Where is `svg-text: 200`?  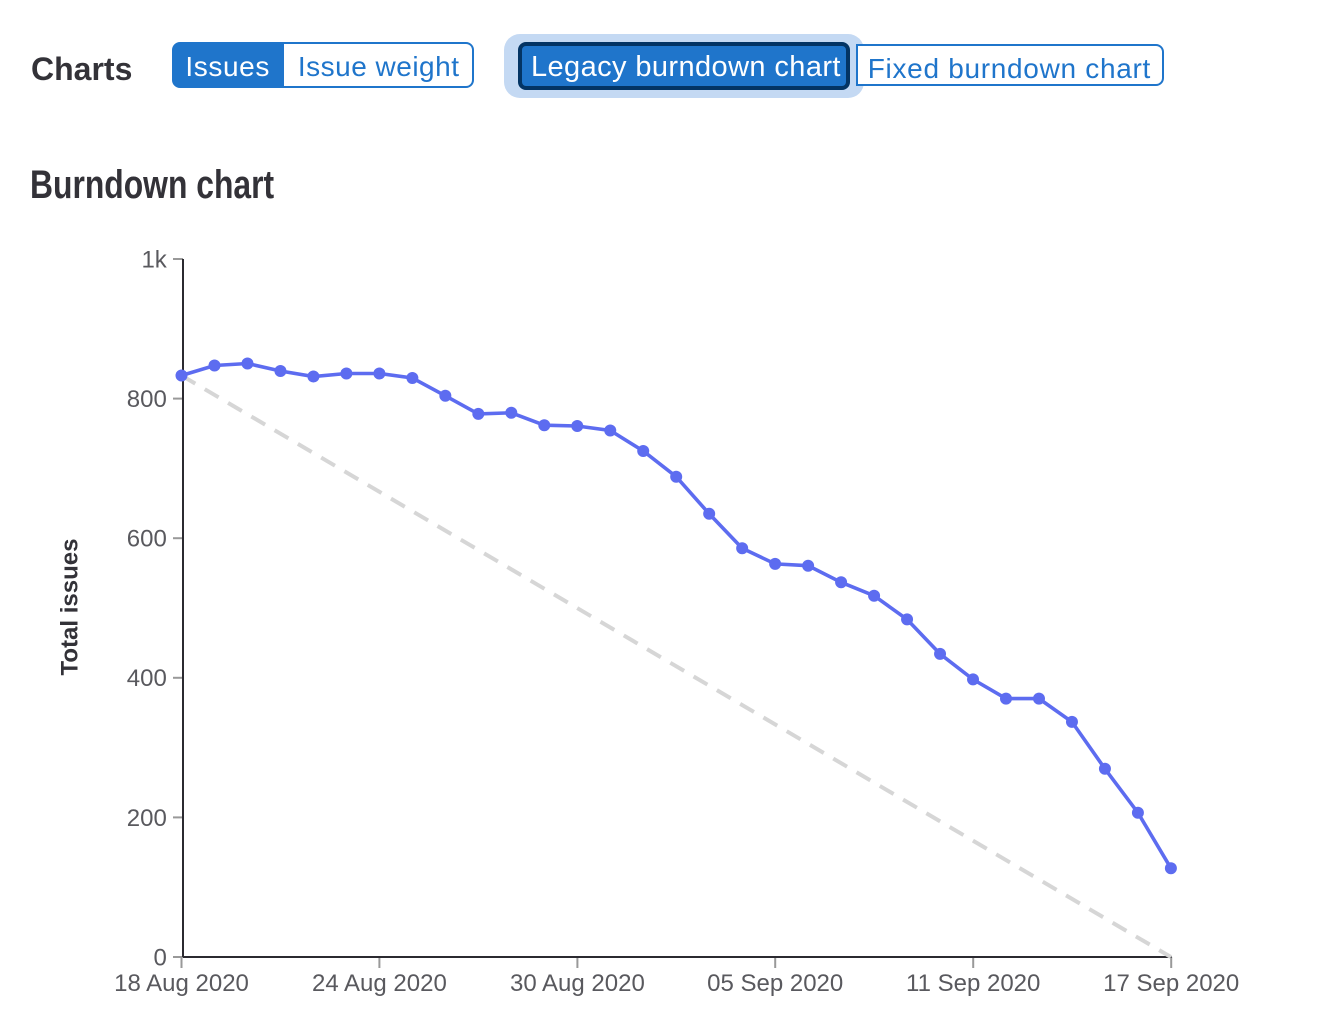 svg-text: 200 is located at coordinates (147, 818).